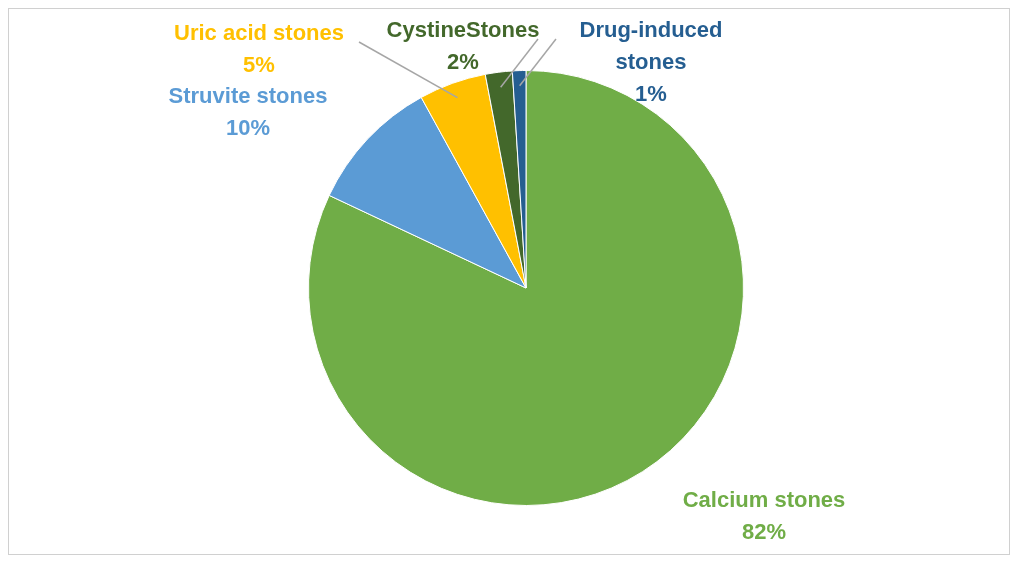 The height and width of the screenshot is (562, 1017). Describe the element at coordinates (463, 30) in the screenshot. I see `slice-label: CystineStones` at that location.